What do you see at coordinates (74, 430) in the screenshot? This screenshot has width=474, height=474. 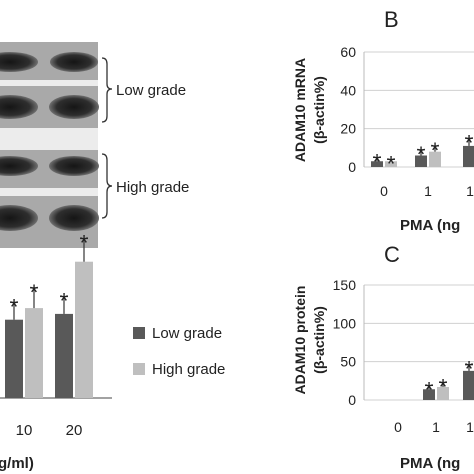 I see `chart-a-x-tick-label: 20` at bounding box center [74, 430].